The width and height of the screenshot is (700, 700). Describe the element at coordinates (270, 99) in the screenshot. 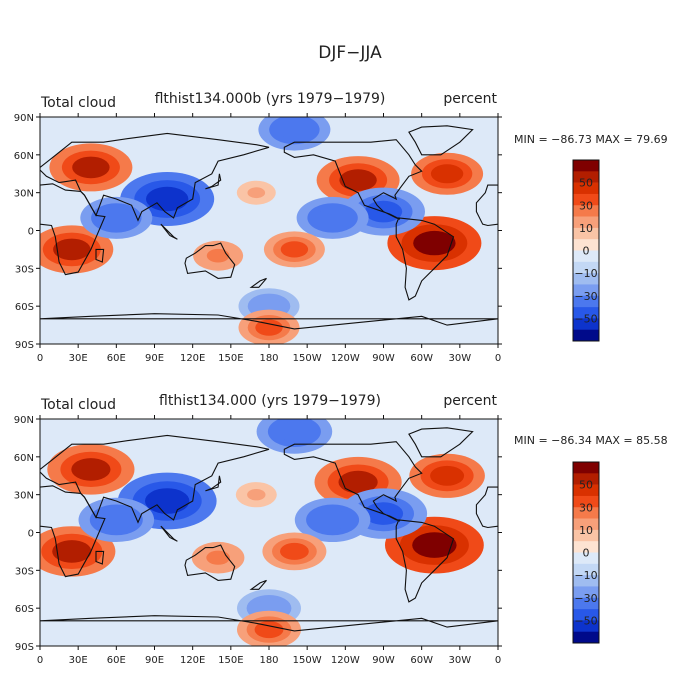

I see `panel-1-dataset-label: flthist134.000b (yrs 1979−1979)` at that location.